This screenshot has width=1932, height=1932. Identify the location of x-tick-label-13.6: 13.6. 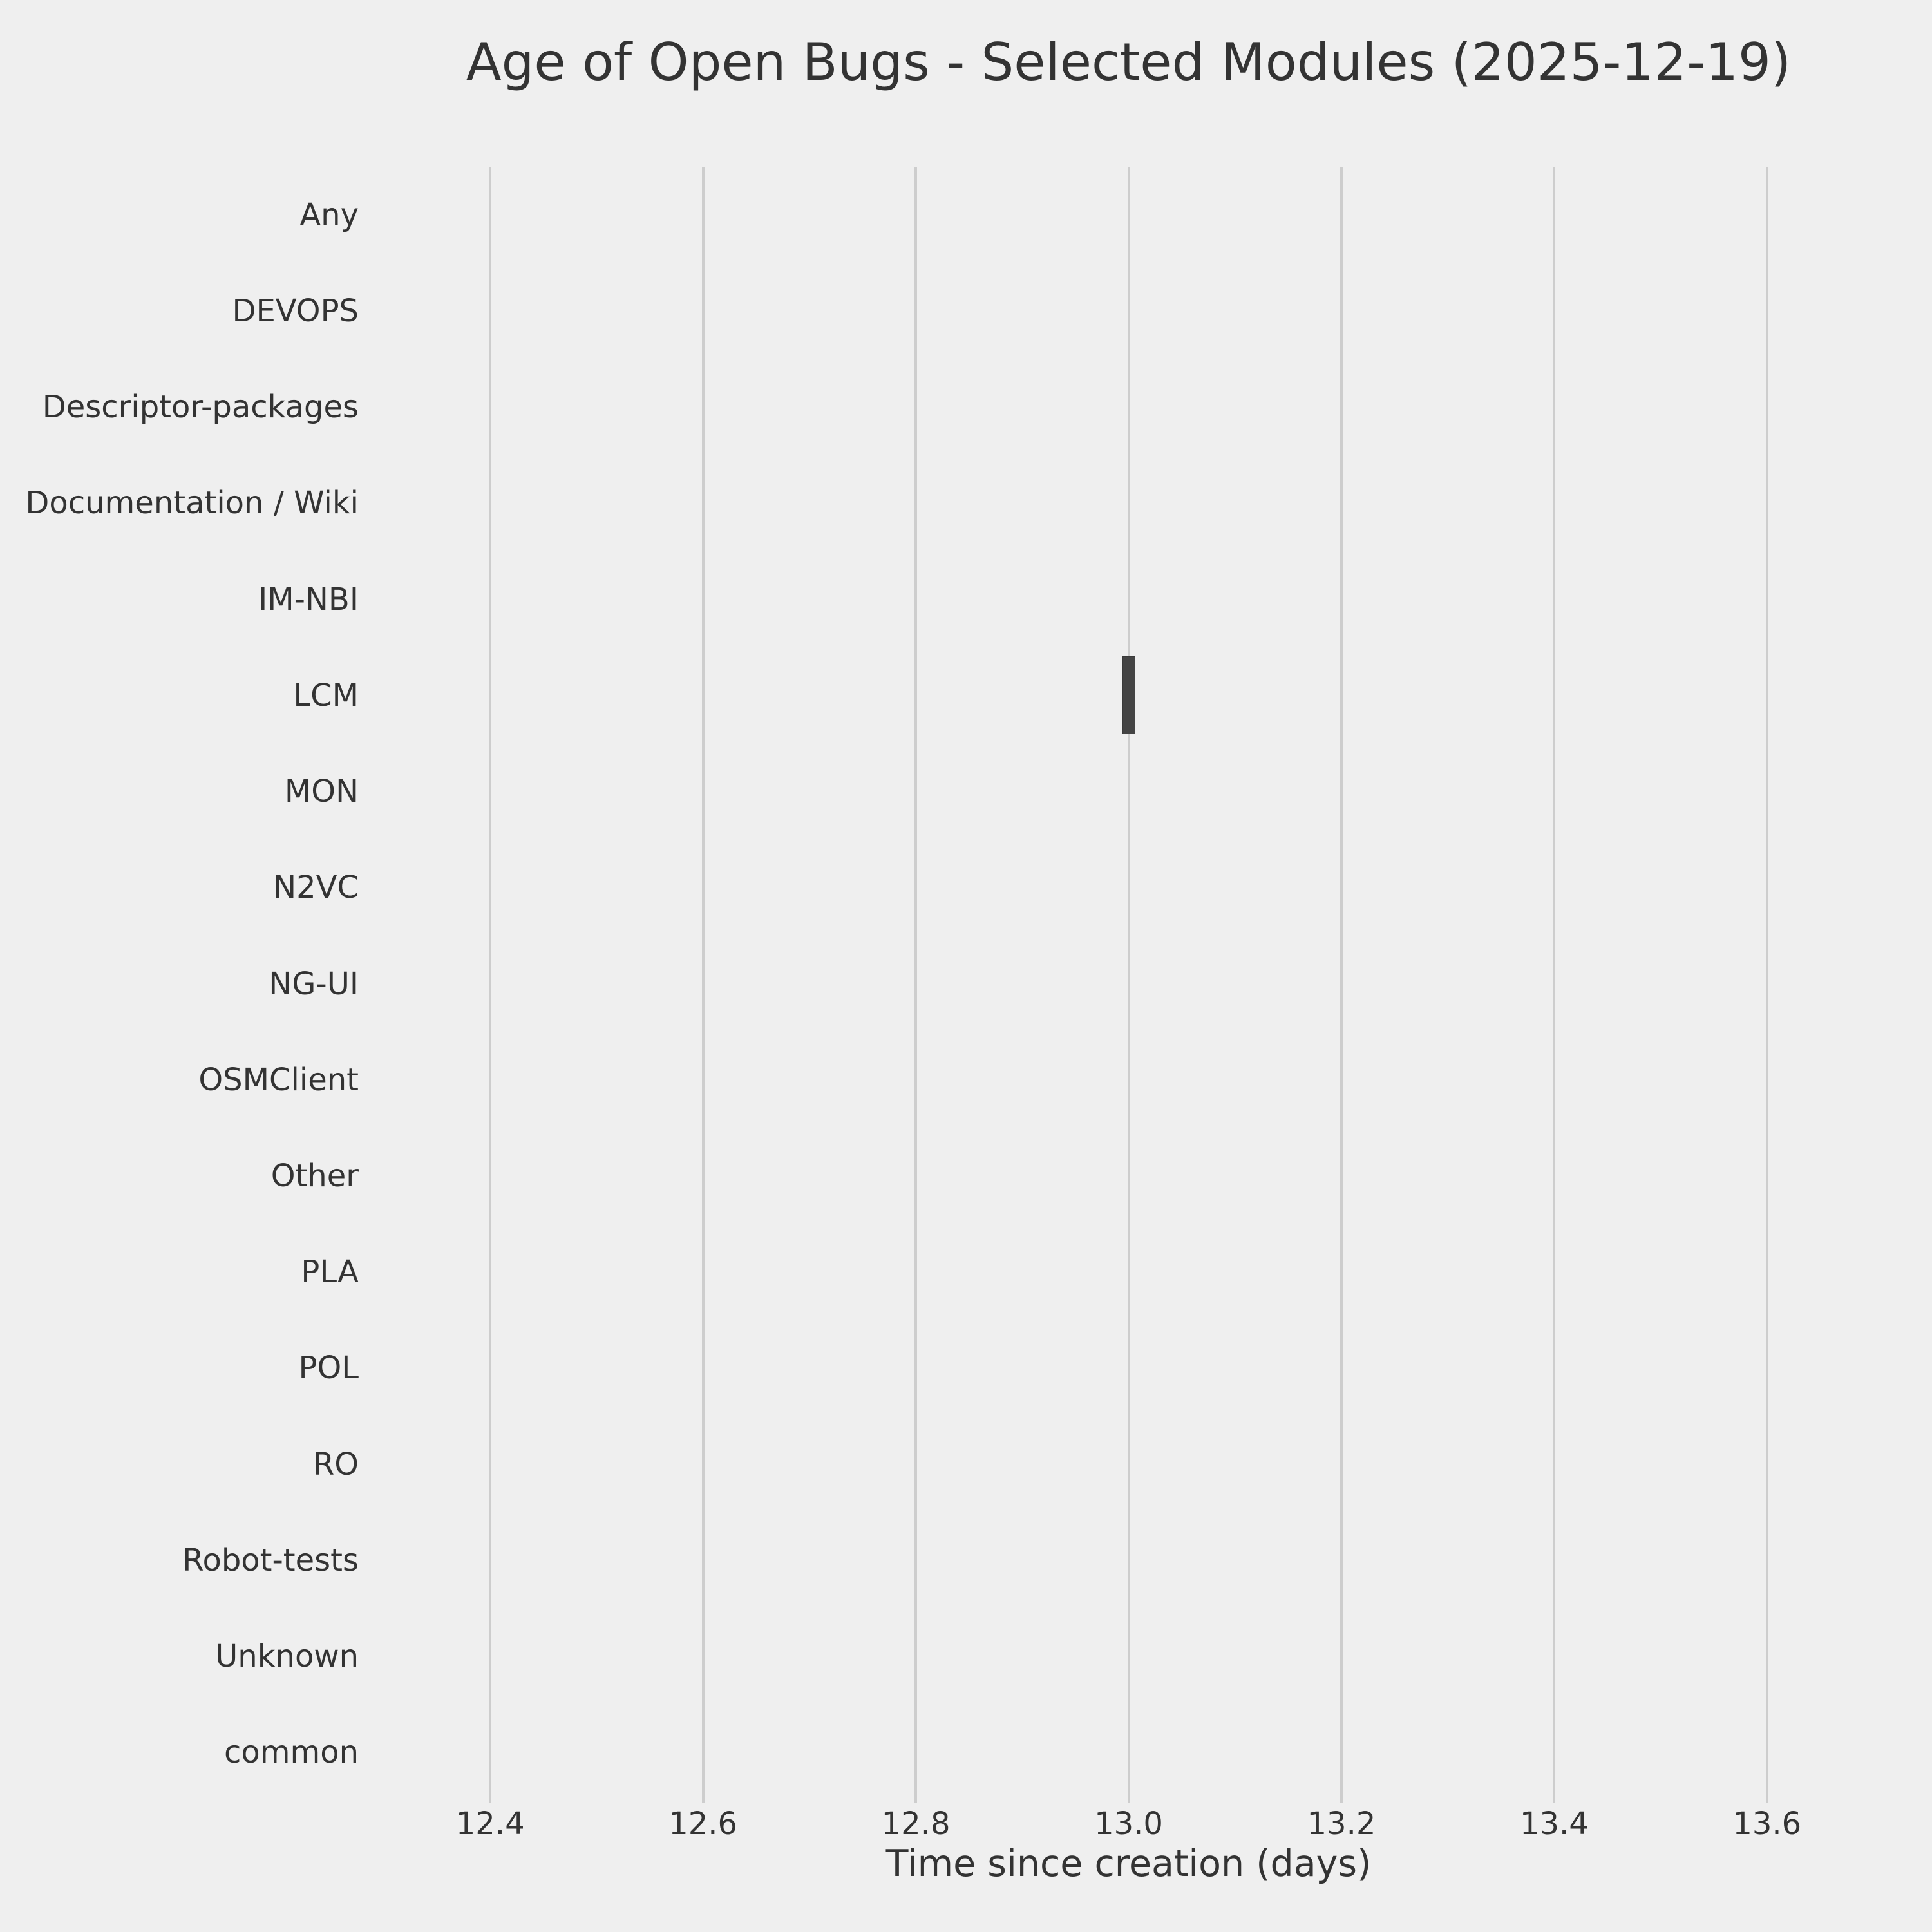
(1767, 1824).